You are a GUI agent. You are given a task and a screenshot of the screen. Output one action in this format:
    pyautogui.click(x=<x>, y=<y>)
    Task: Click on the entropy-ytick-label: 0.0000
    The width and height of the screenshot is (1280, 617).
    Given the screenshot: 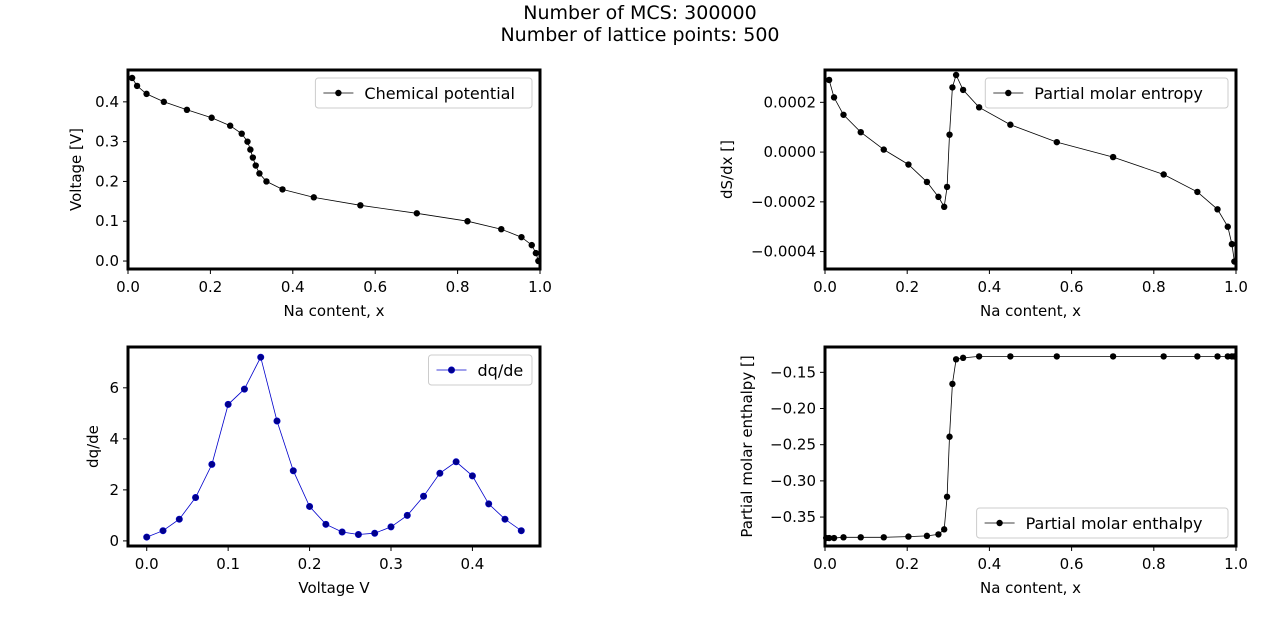 What is the action you would take?
    pyautogui.click(x=790, y=152)
    